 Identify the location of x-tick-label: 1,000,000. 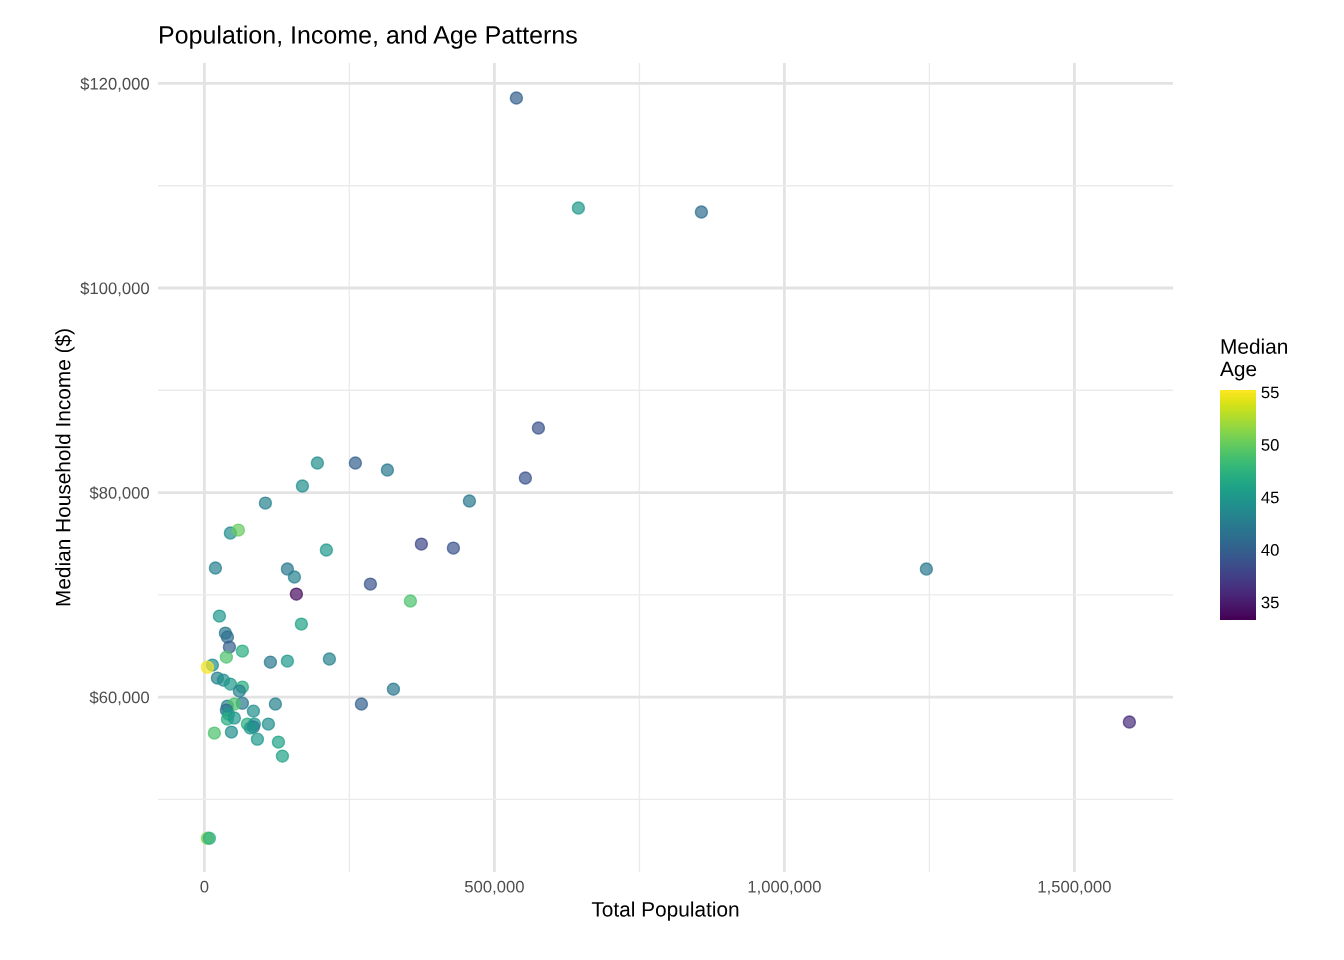
(784, 887).